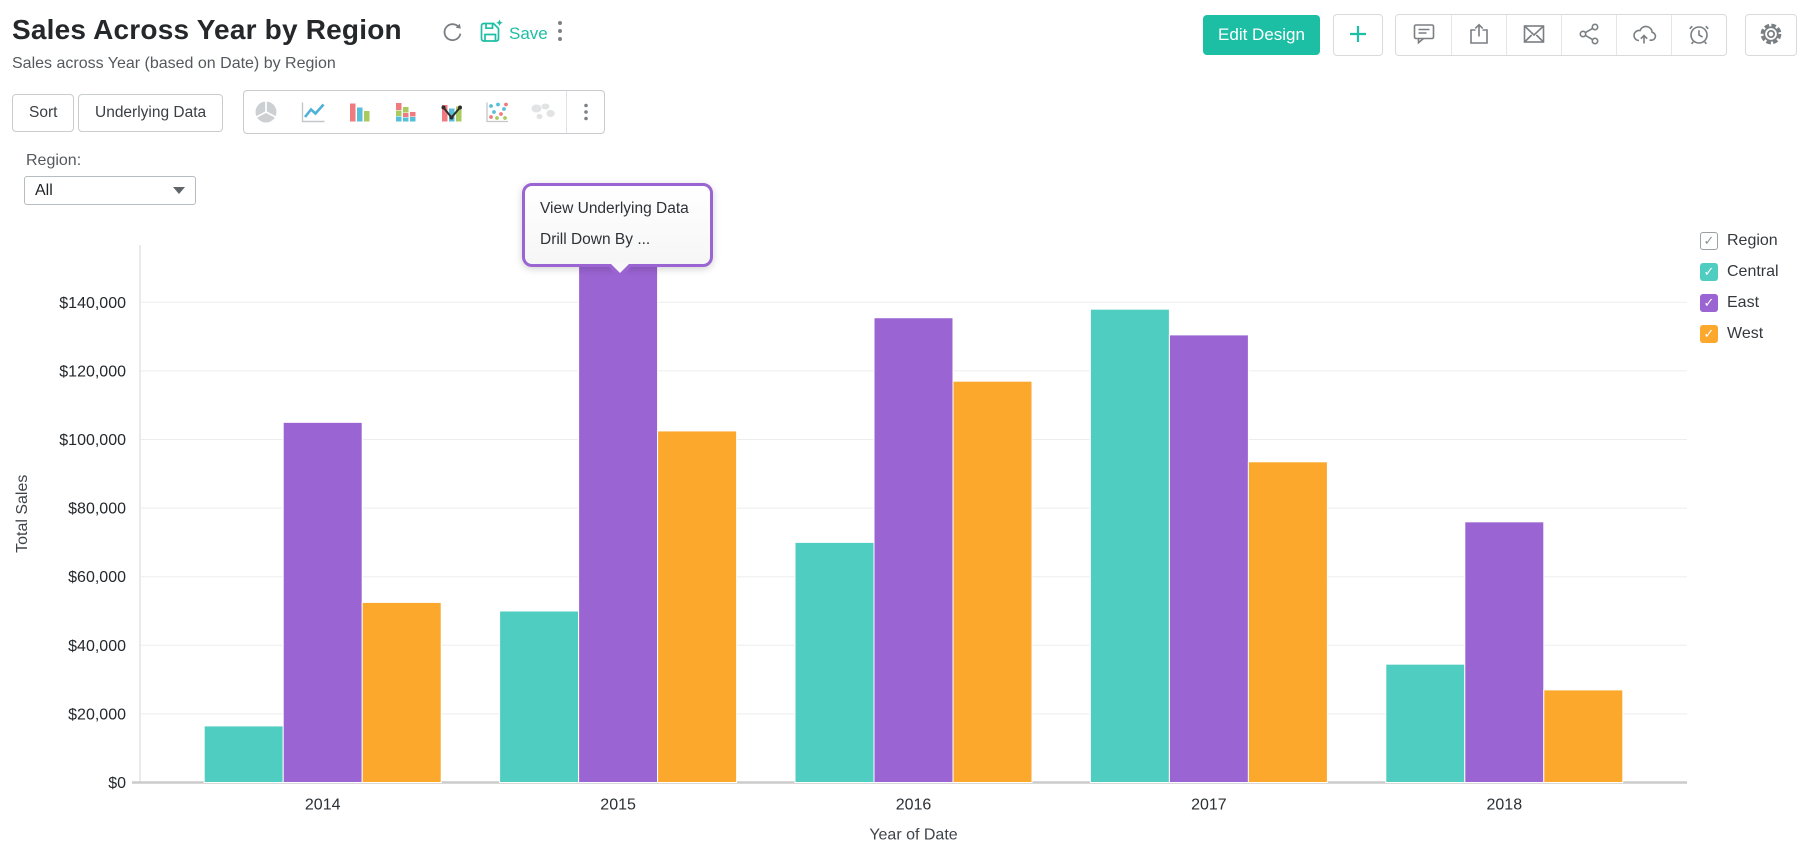 This screenshot has width=1814, height=855. Describe the element at coordinates (97, 509) in the screenshot. I see `y-tick-label: $80,000` at that location.